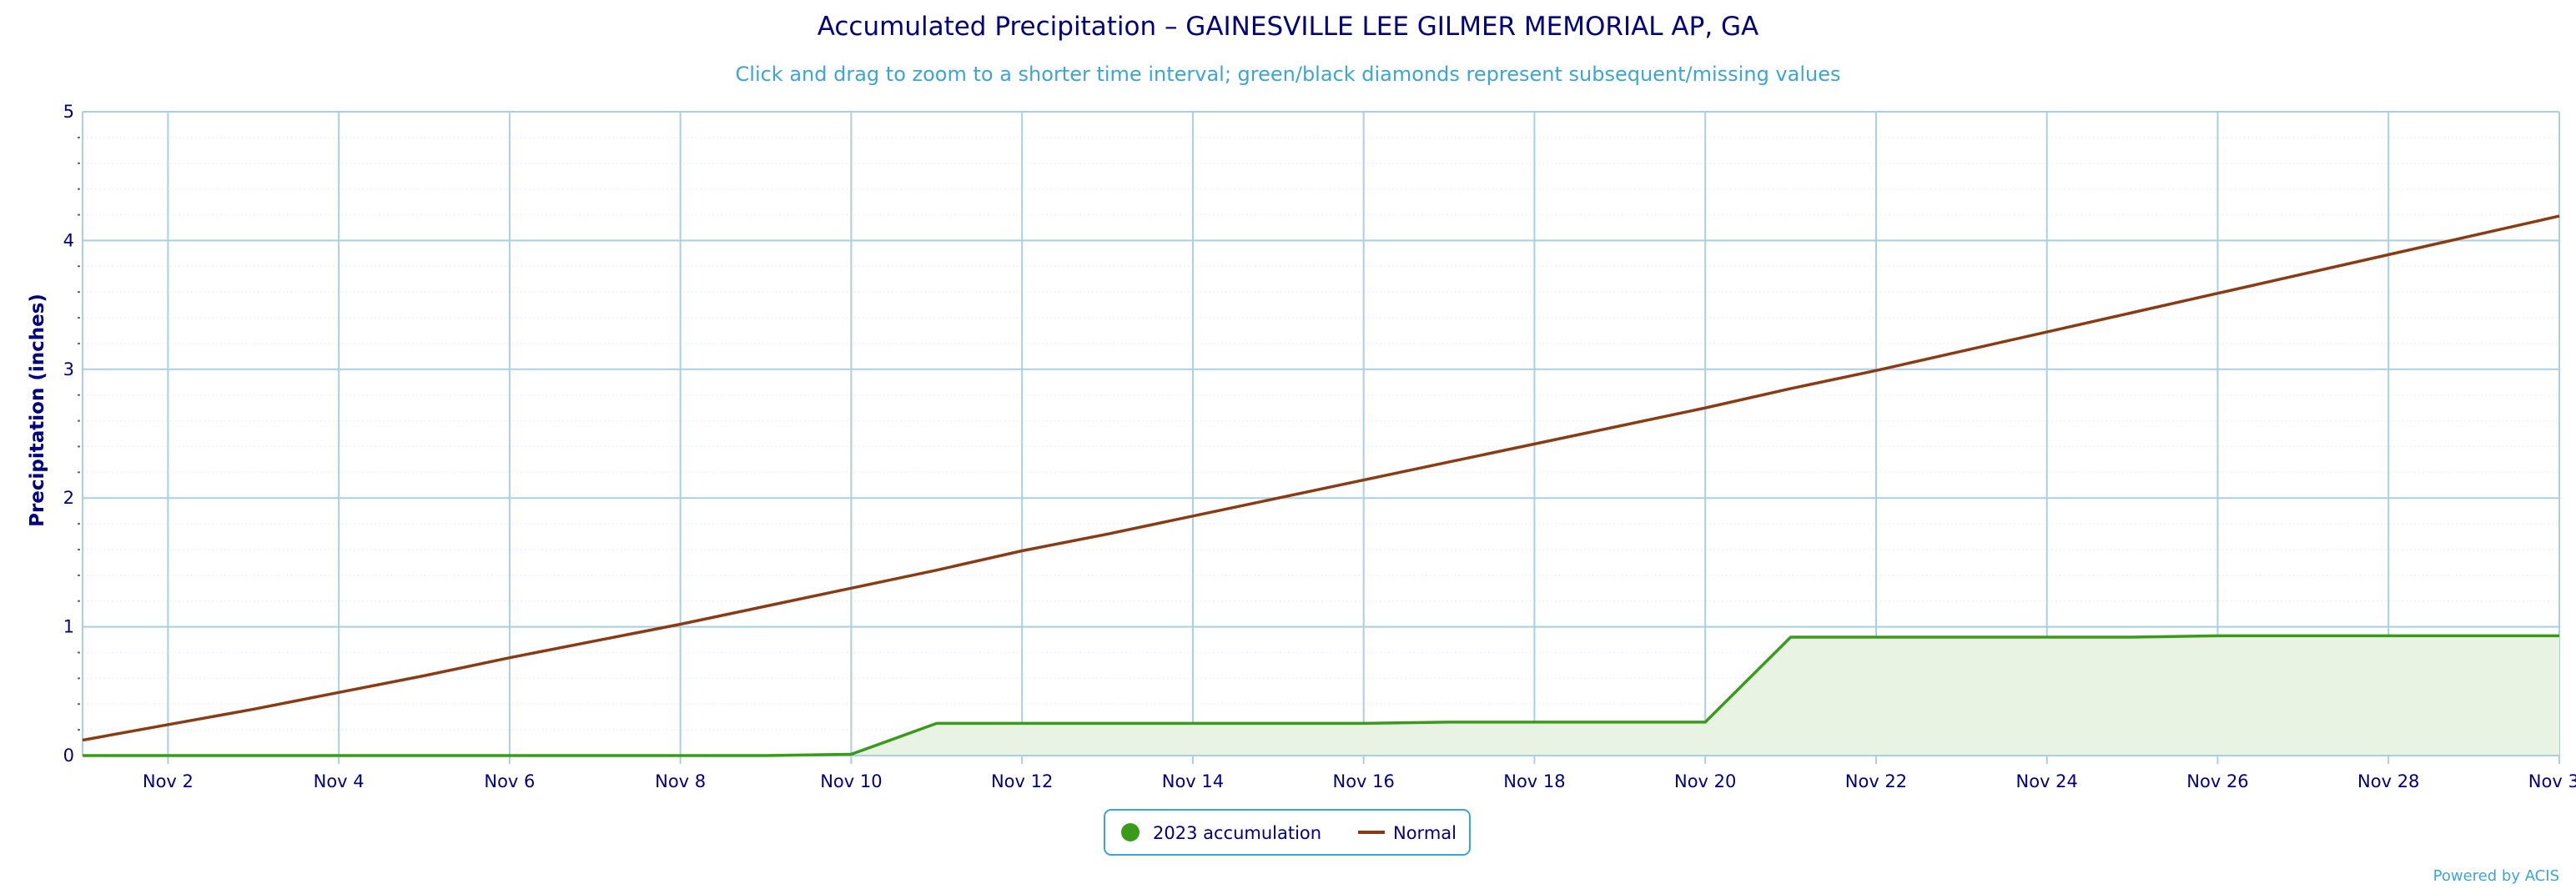 The height and width of the screenshot is (889, 2576). Describe the element at coordinates (1534, 781) in the screenshot. I see `x-tick-label: Nov 18` at that location.